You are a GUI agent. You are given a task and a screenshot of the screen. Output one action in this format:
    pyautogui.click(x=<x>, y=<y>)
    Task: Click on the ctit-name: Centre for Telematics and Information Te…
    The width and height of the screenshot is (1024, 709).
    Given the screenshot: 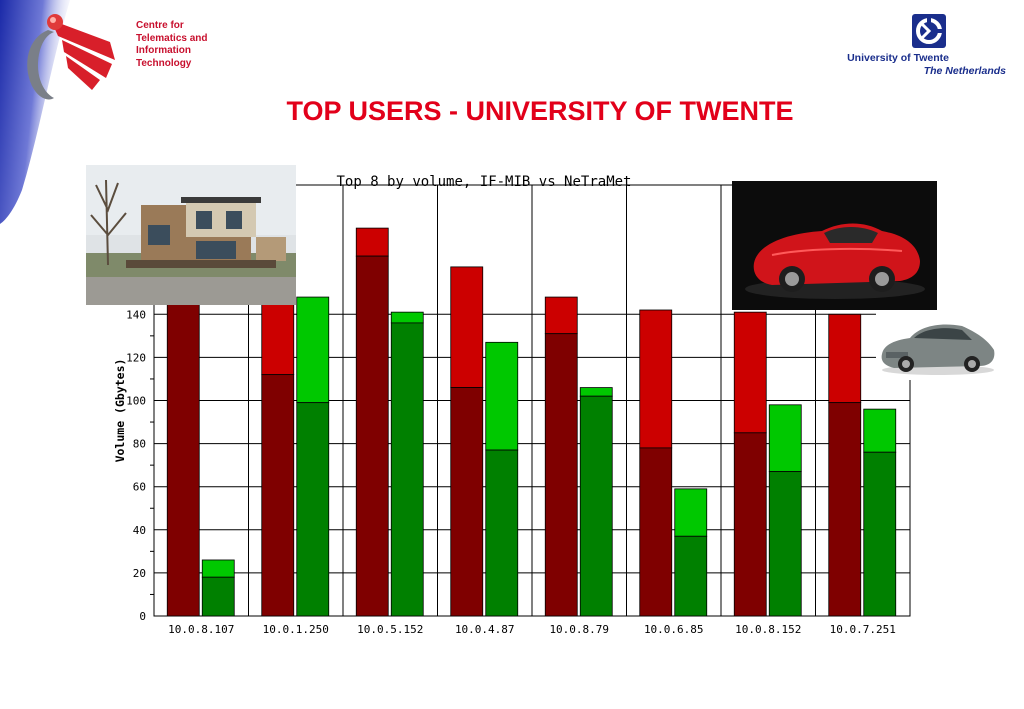 What is the action you would take?
    pyautogui.click(x=191, y=45)
    